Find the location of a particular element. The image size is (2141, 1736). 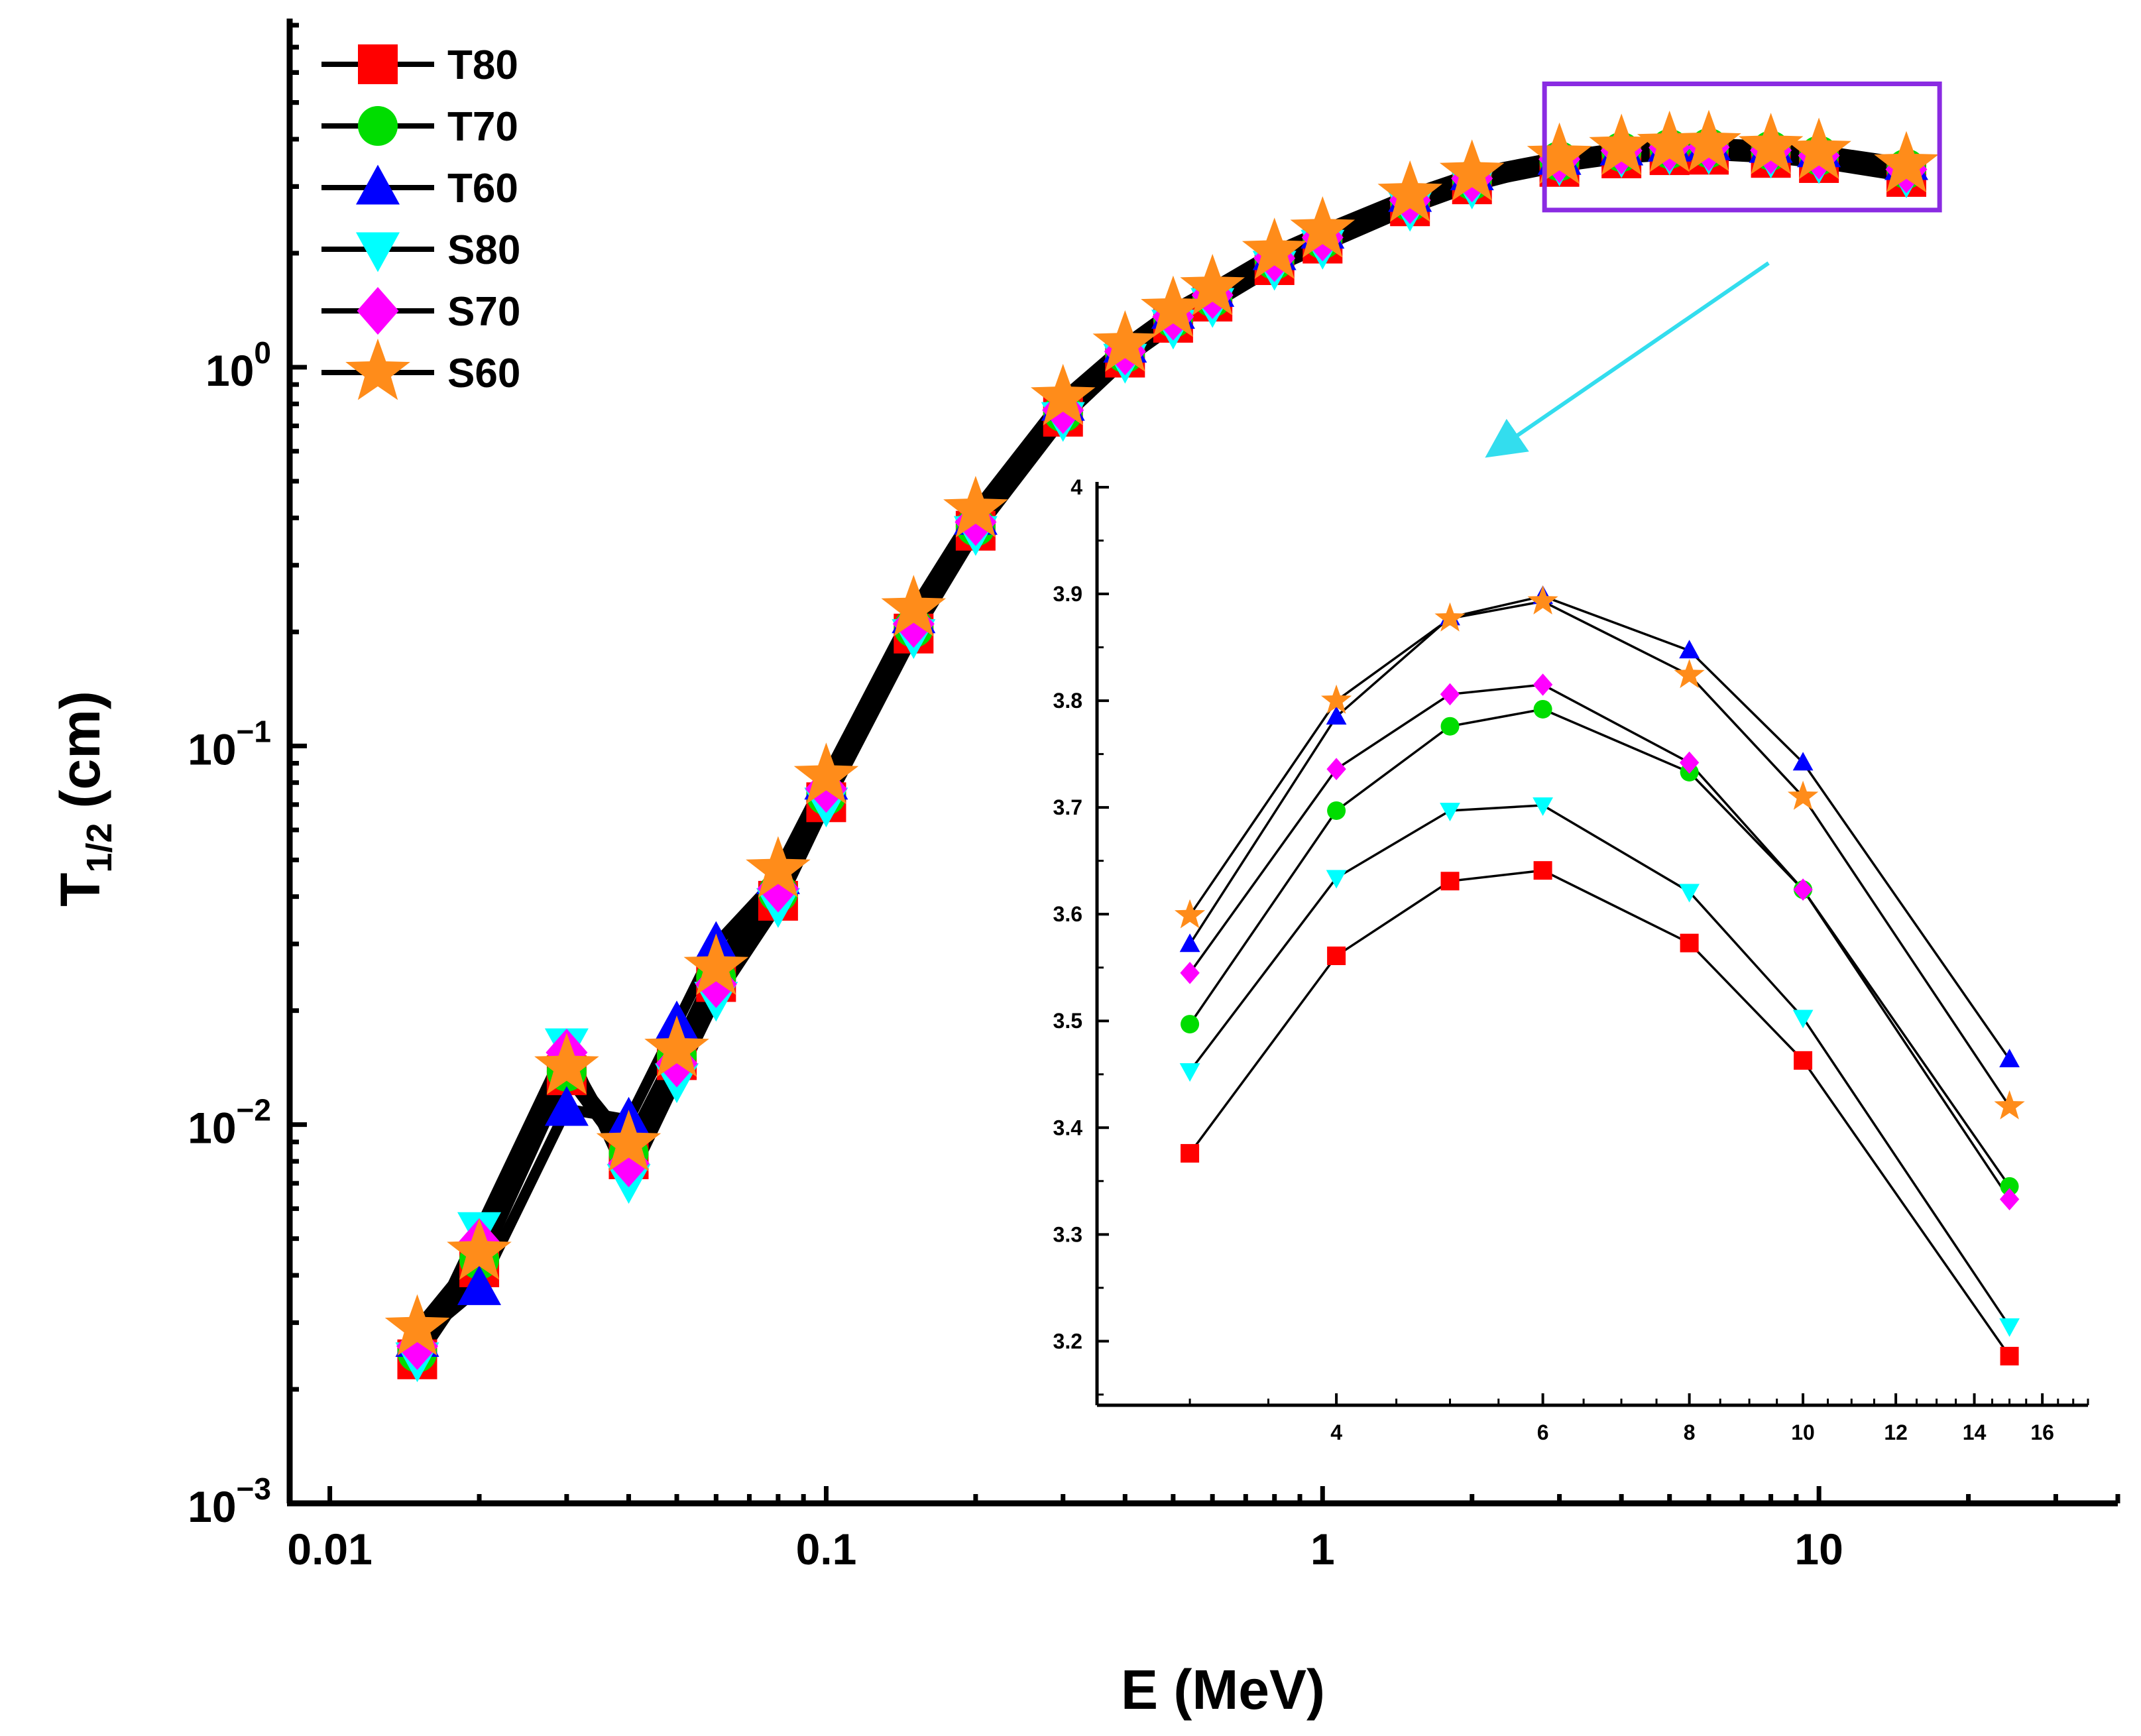

zoom-overlay is located at coordinates (1713, 270).